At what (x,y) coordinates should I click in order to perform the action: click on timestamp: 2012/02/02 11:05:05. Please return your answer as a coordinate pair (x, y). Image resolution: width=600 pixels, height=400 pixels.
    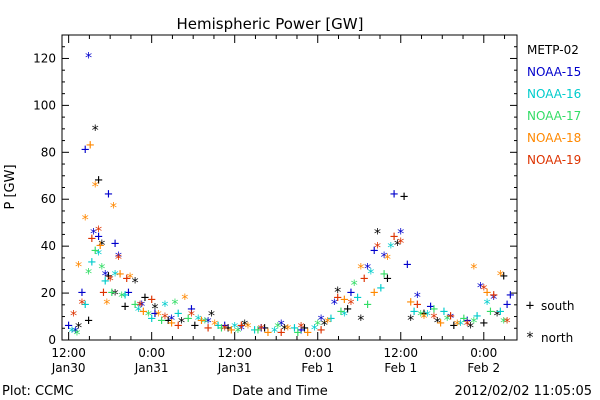
    Looking at the image, I should click on (523, 391).